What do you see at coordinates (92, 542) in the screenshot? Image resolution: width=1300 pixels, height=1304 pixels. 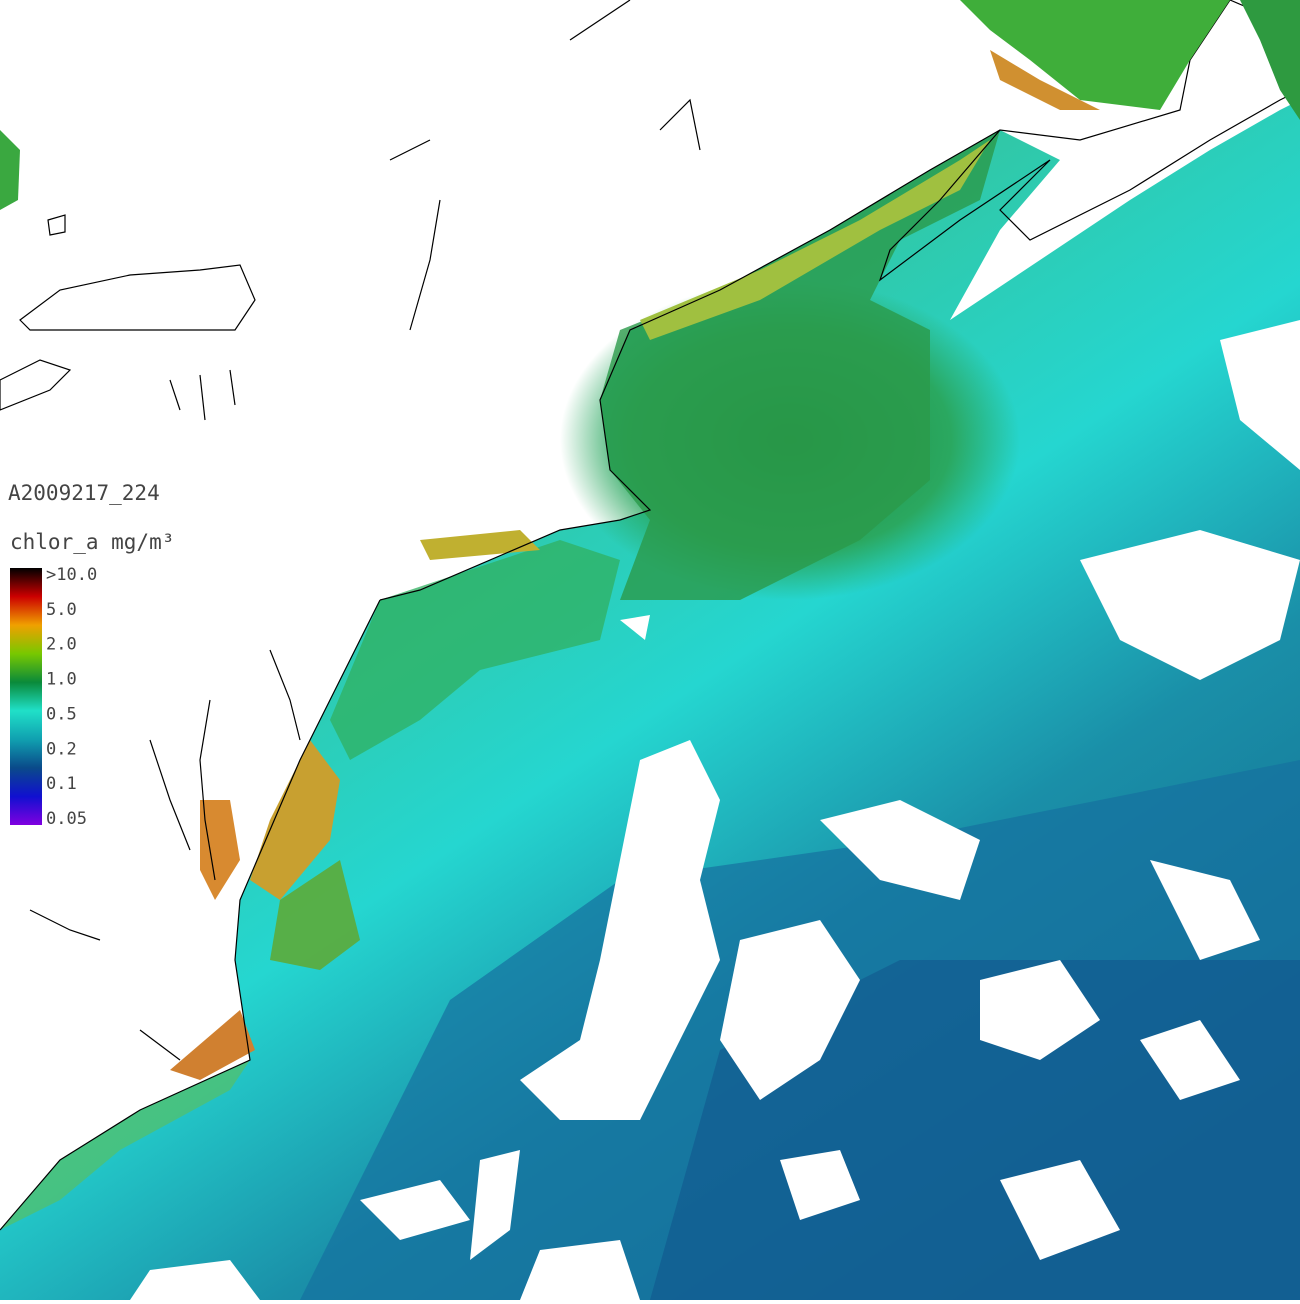 I see `colorbar-label: chlor_a mg/m³` at bounding box center [92, 542].